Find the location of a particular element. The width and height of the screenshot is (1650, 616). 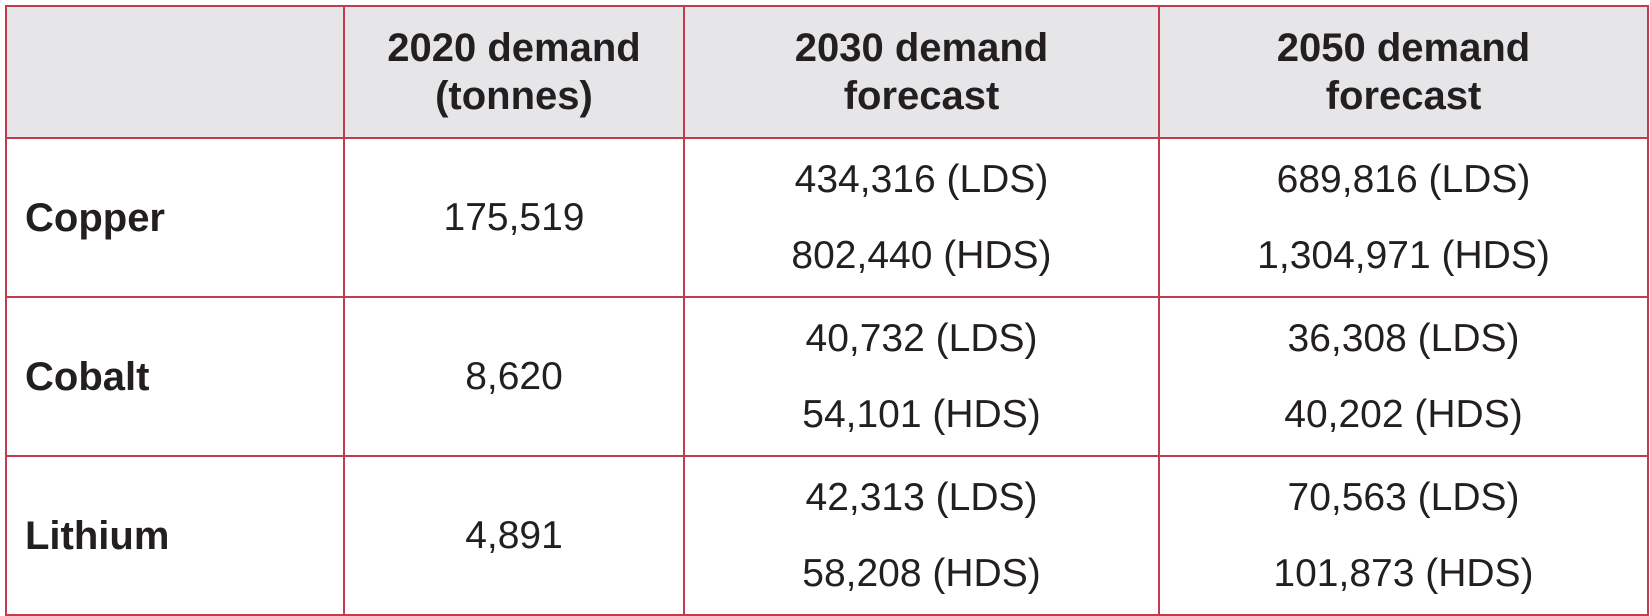

cell-value: 802,440 (HDS) is located at coordinates (921, 255).